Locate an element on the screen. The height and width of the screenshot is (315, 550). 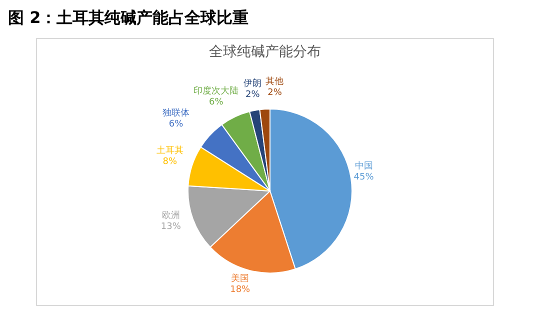
slice-label: 其他 is located at coordinates (275, 82).